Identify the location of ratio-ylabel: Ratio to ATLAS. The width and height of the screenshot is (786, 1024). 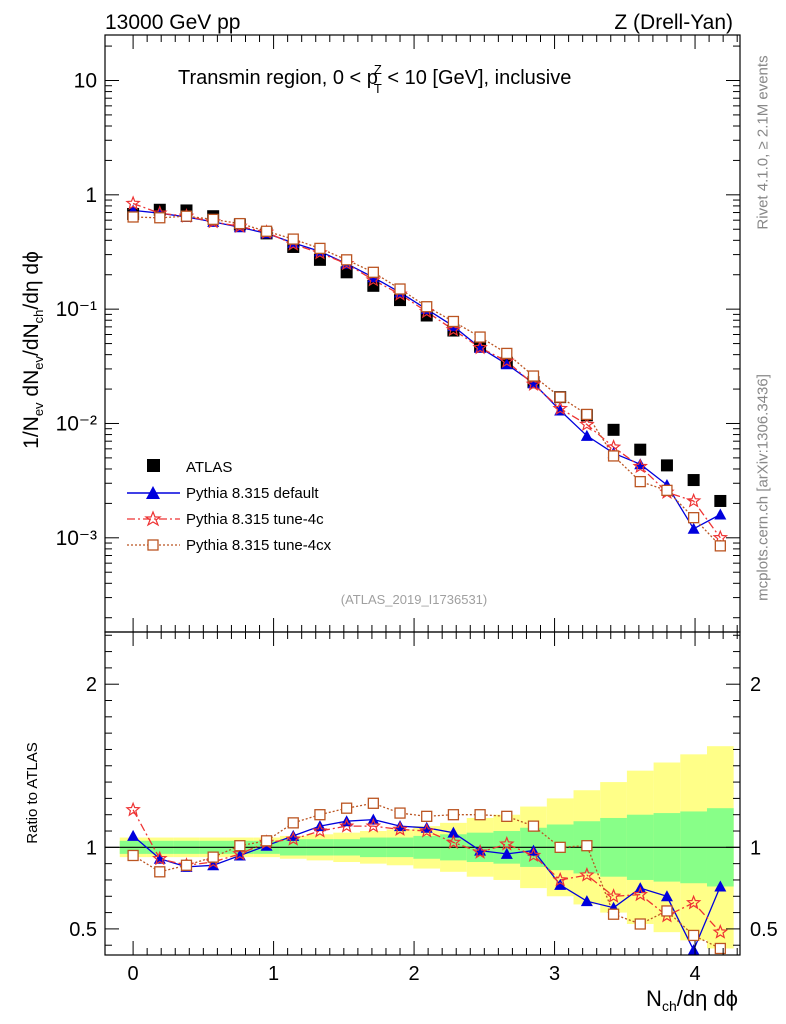
(32, 792).